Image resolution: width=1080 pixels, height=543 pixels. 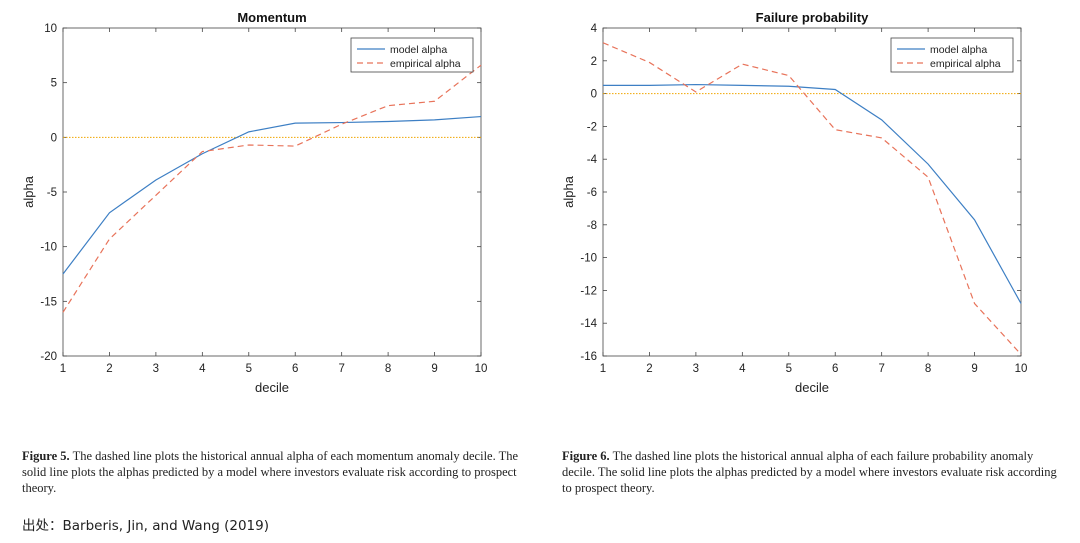 What do you see at coordinates (588, 324) in the screenshot?
I see `y-tick-label: -14` at bounding box center [588, 324].